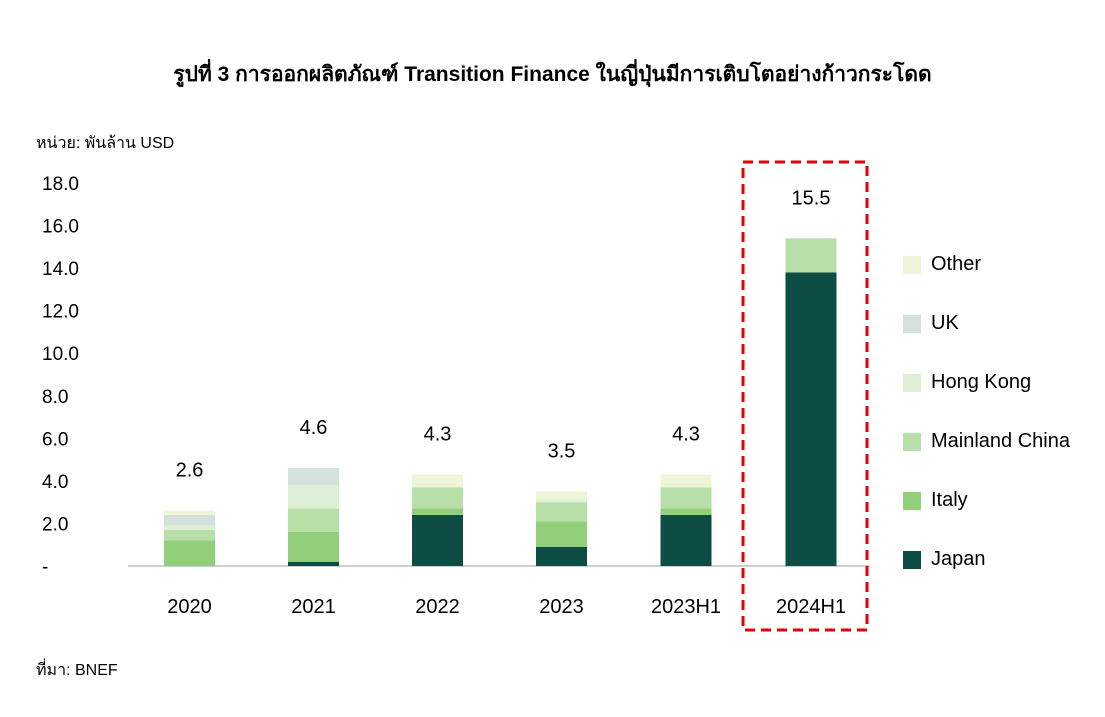  What do you see at coordinates (55, 397) in the screenshot?
I see `y-tick-label: 8.0` at bounding box center [55, 397].